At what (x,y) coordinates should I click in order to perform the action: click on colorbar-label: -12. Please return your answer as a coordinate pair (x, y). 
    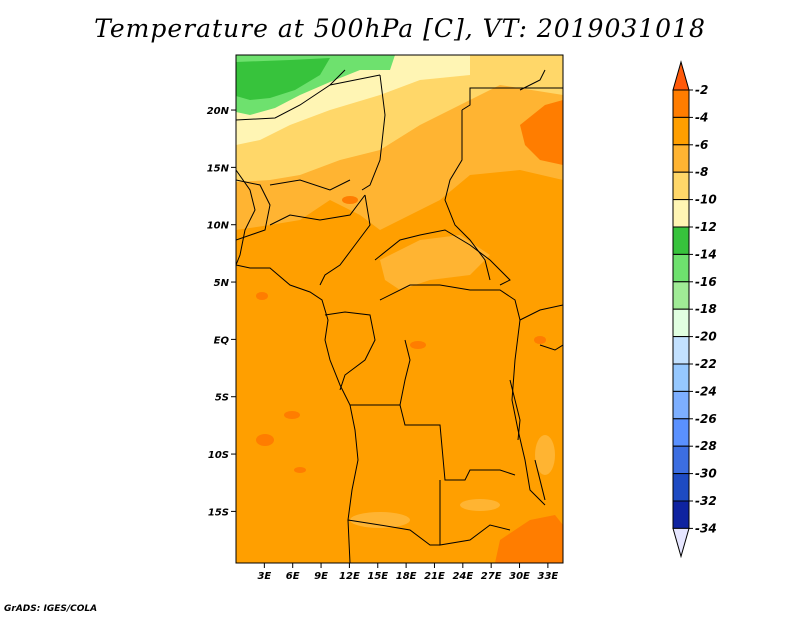
    Looking at the image, I should click on (706, 227).